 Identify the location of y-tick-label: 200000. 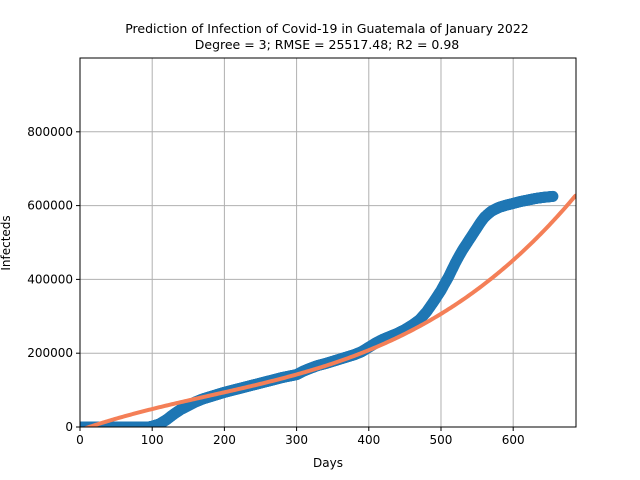
(50, 353).